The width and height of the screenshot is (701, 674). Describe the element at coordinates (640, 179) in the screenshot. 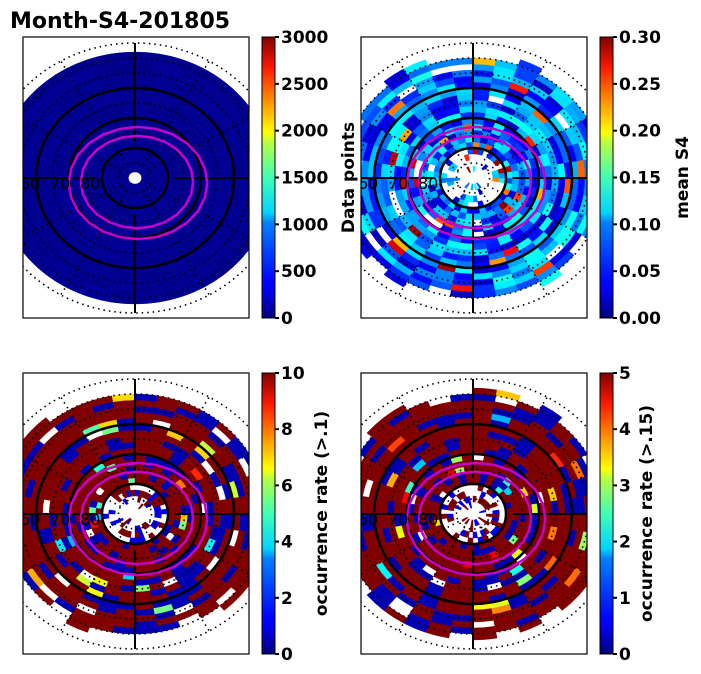

I see `colorbar-tick-label: 0.15` at that location.